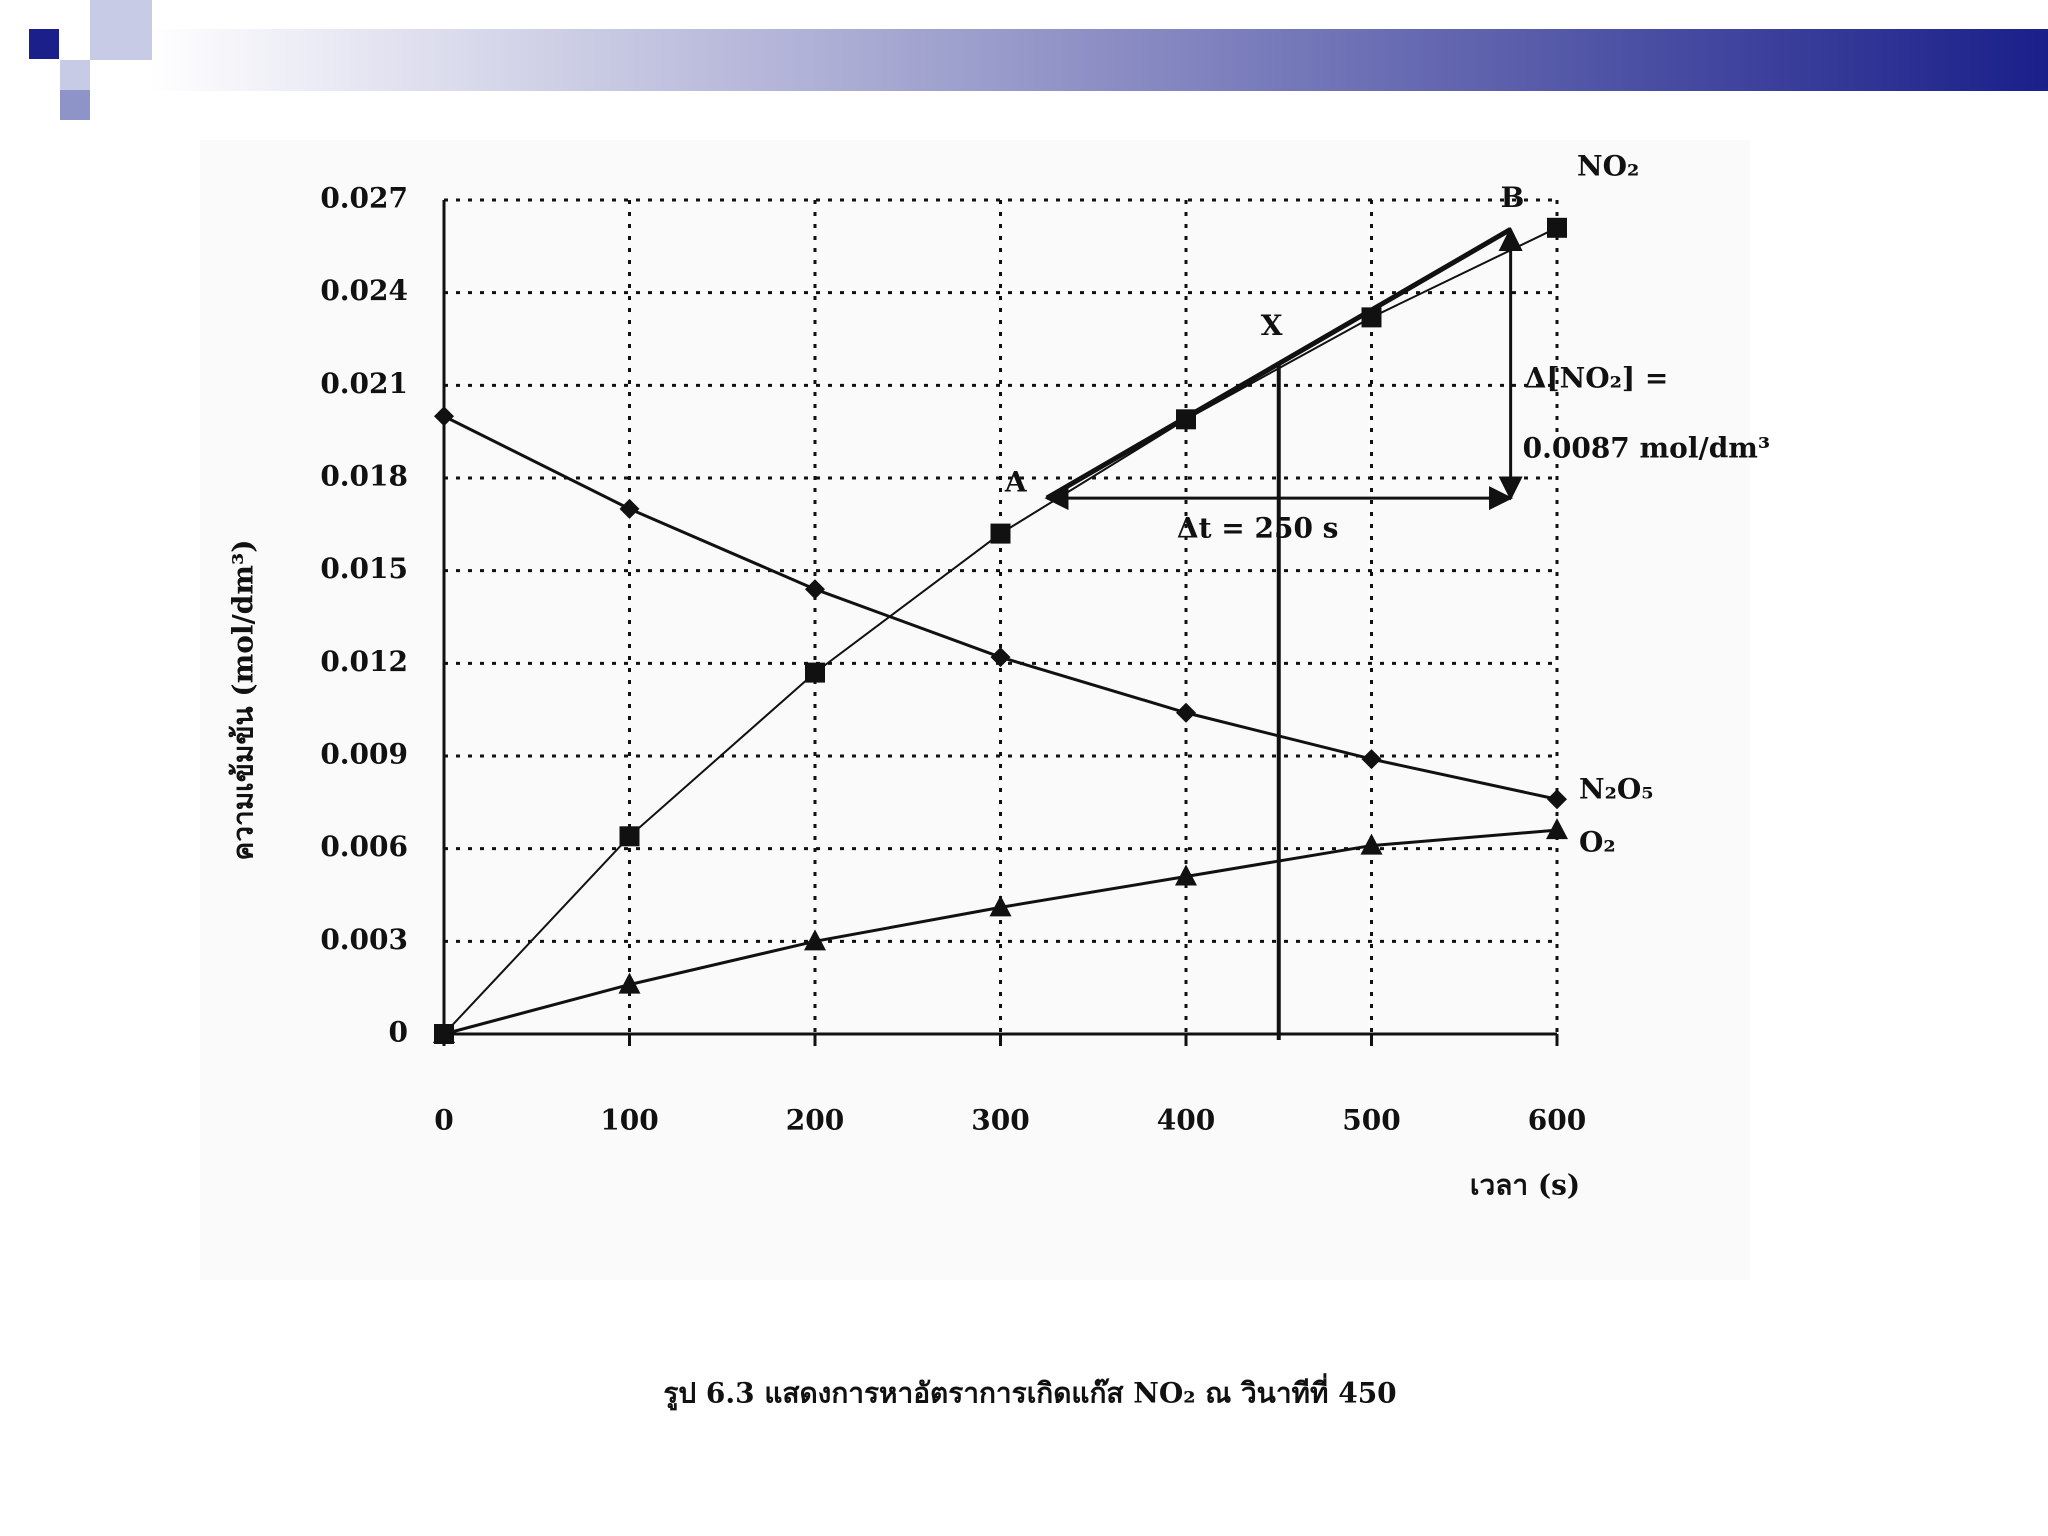 This screenshot has height=1536, width=2048. What do you see at coordinates (364, 383) in the screenshot?
I see `y-tick-label: 0.021` at bounding box center [364, 383].